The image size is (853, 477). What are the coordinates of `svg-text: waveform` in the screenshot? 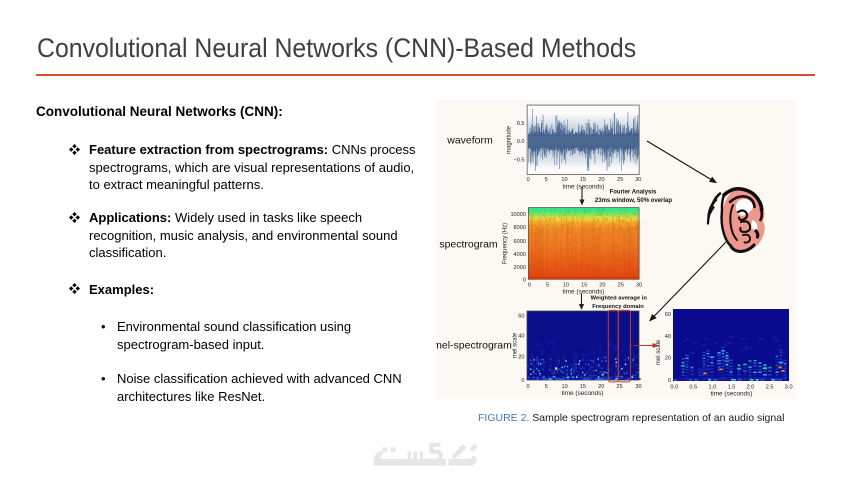 It's located at (469, 141).